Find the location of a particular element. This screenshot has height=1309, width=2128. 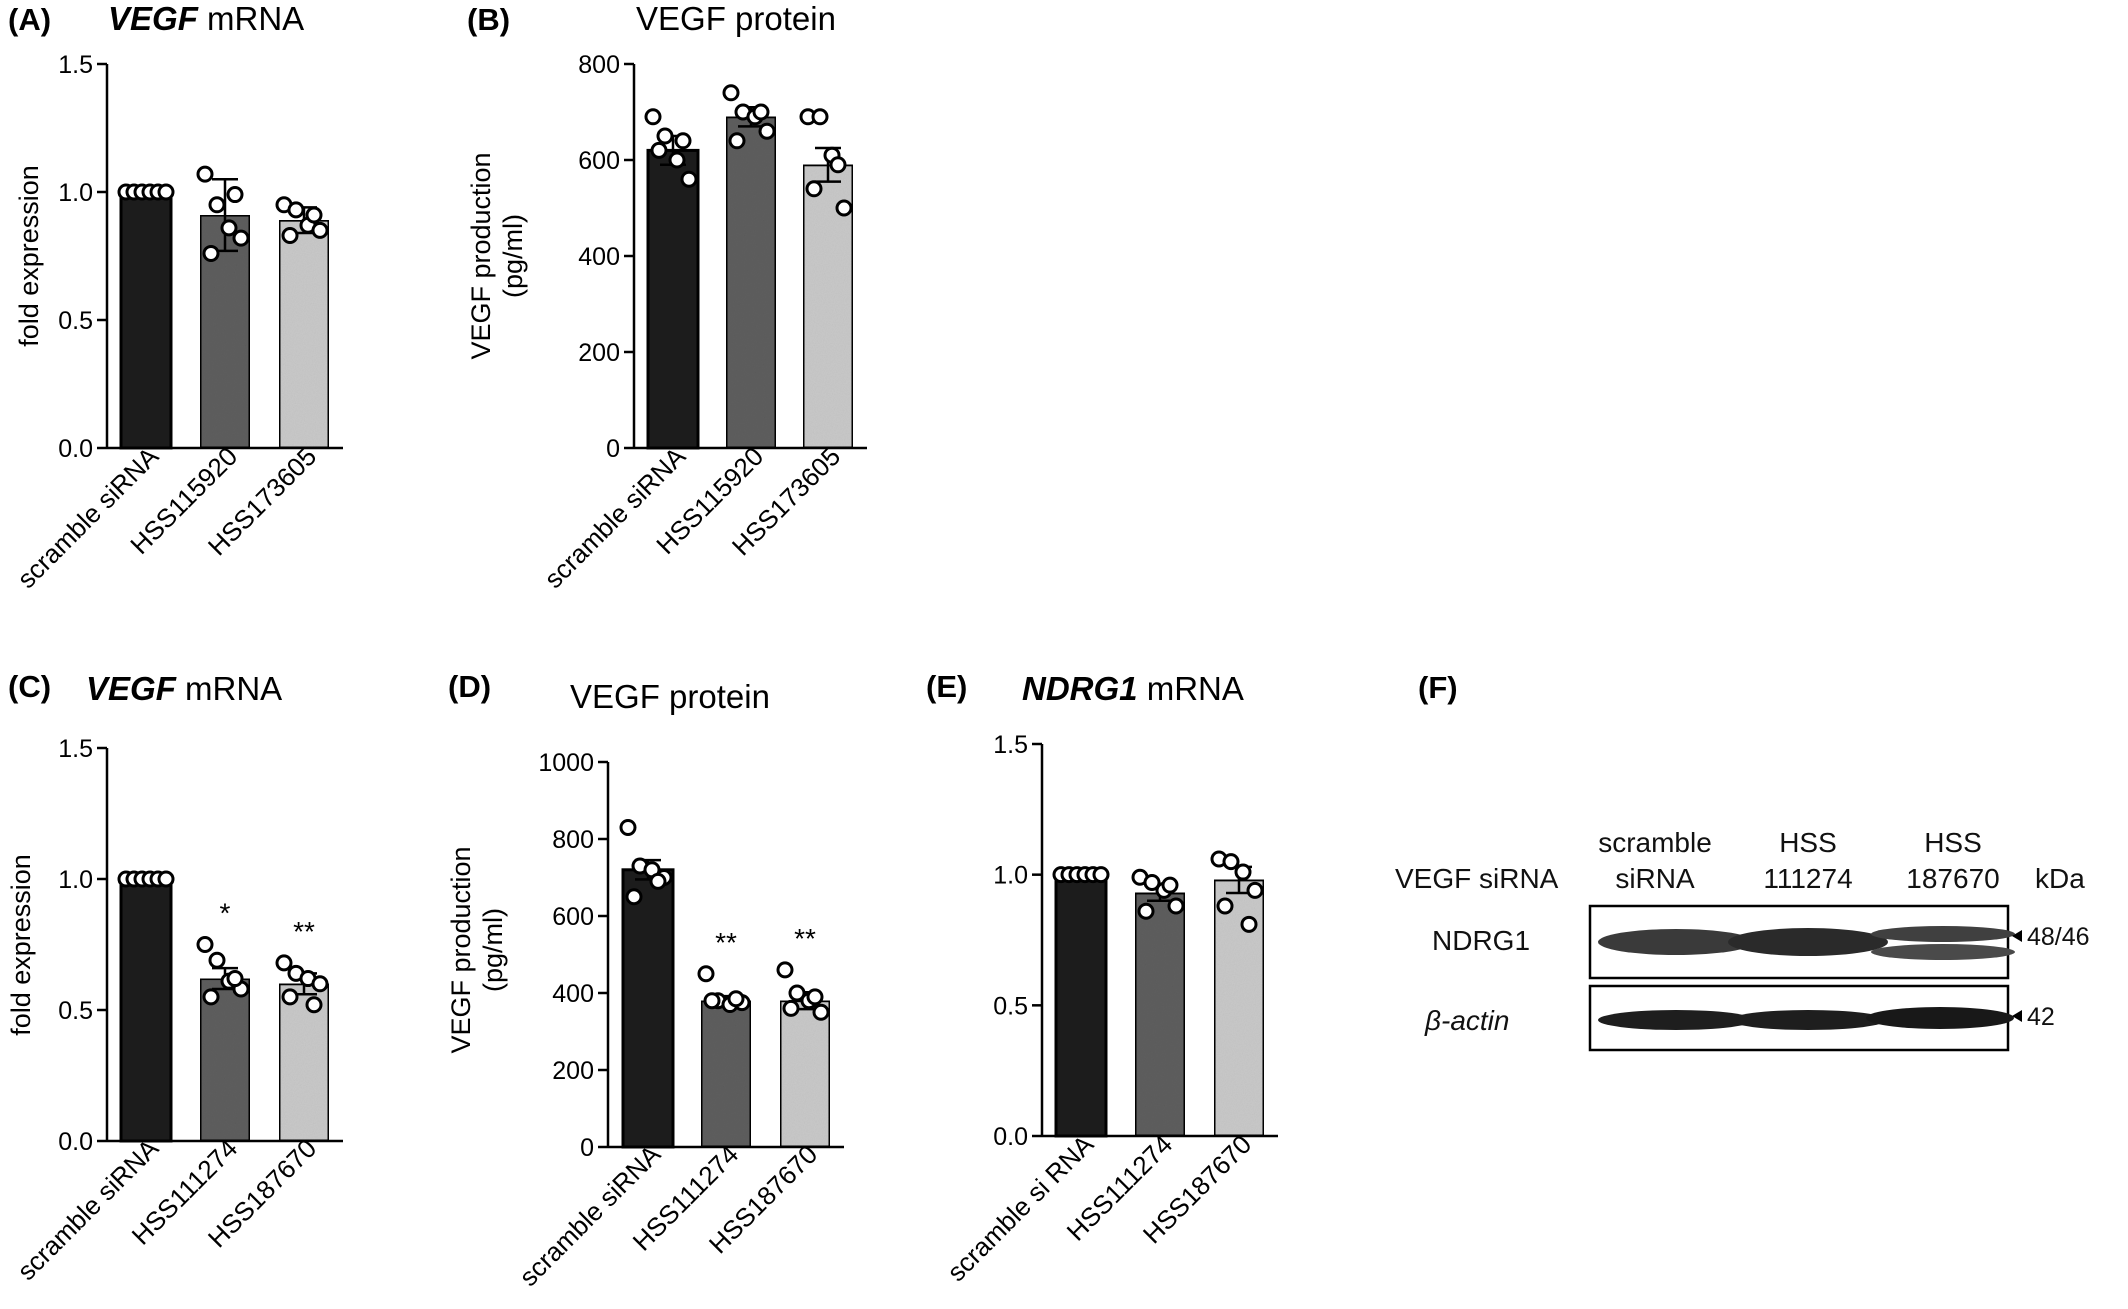

blot-band-actin-lane1 is located at coordinates (1676, 1020).